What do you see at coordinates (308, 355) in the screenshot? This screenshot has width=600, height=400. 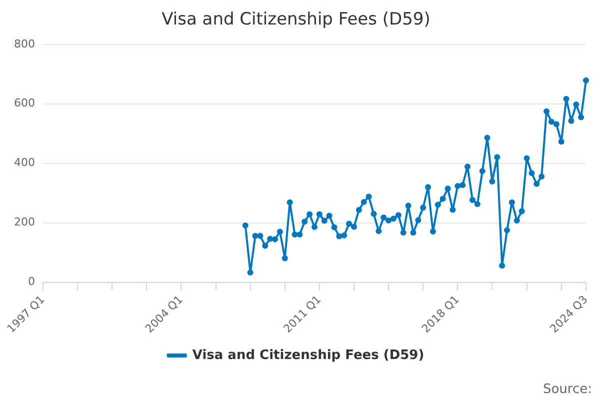 I see `legend-label: Visa and Citizenship Fees (D59)` at bounding box center [308, 355].